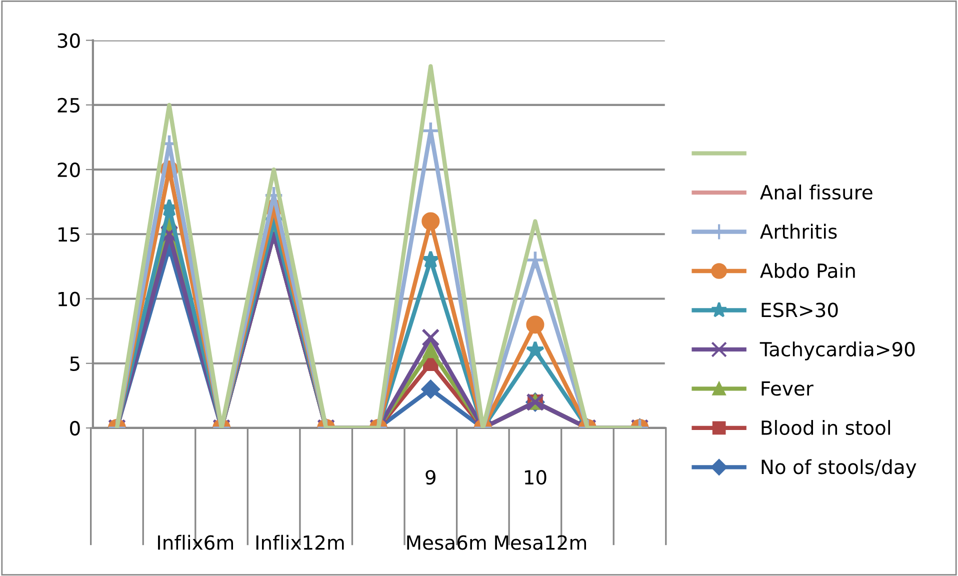 The image size is (958, 576). What do you see at coordinates (807, 270) in the screenshot?
I see `legend-label: Abdo Pain` at bounding box center [807, 270].